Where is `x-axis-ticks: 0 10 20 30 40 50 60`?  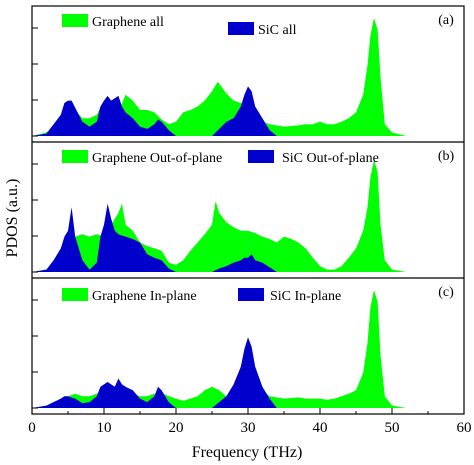
x-axis-ticks: 0 10 20 30 40 50 60 is located at coordinates (250, 422).